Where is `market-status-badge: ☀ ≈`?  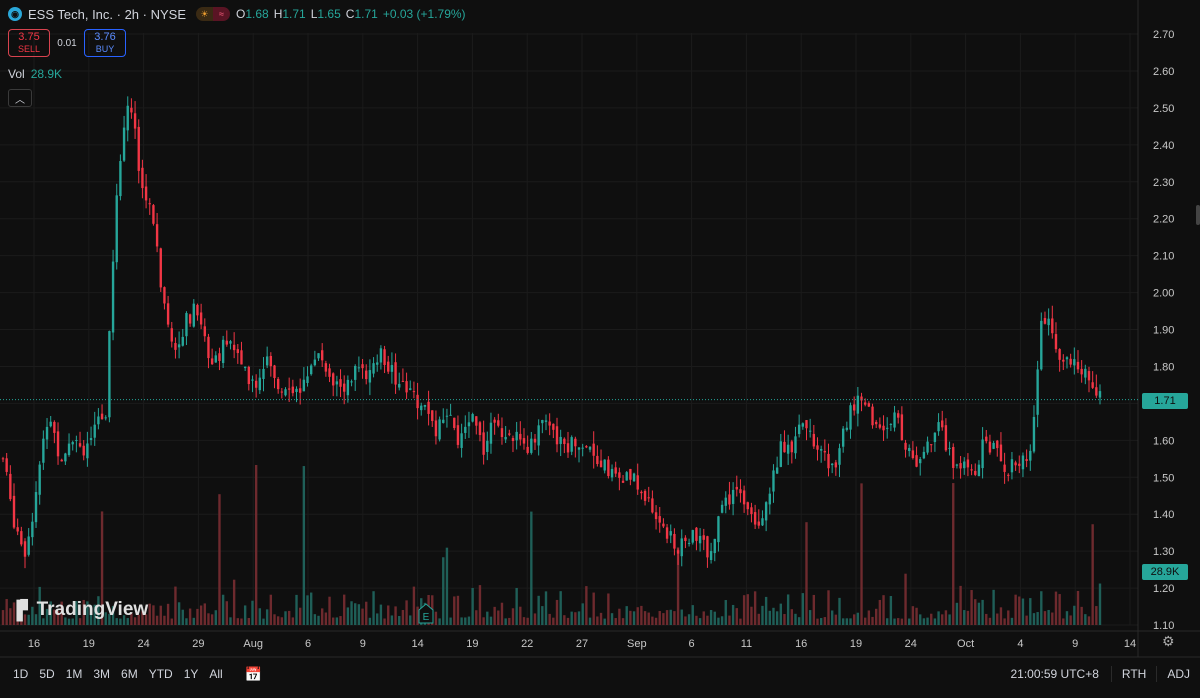 market-status-badge: ☀ ≈ is located at coordinates (213, 14).